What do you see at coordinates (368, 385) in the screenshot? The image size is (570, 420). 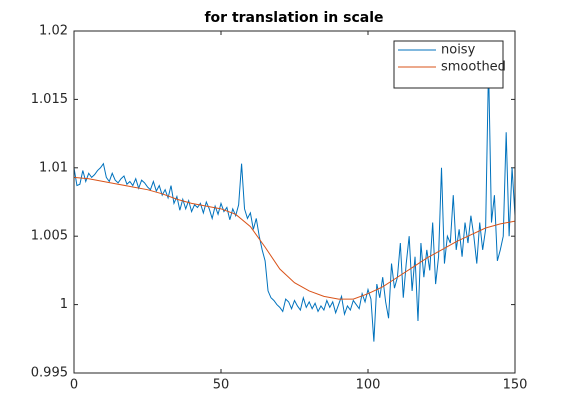 I see `x-tick-label: 100` at bounding box center [368, 385].